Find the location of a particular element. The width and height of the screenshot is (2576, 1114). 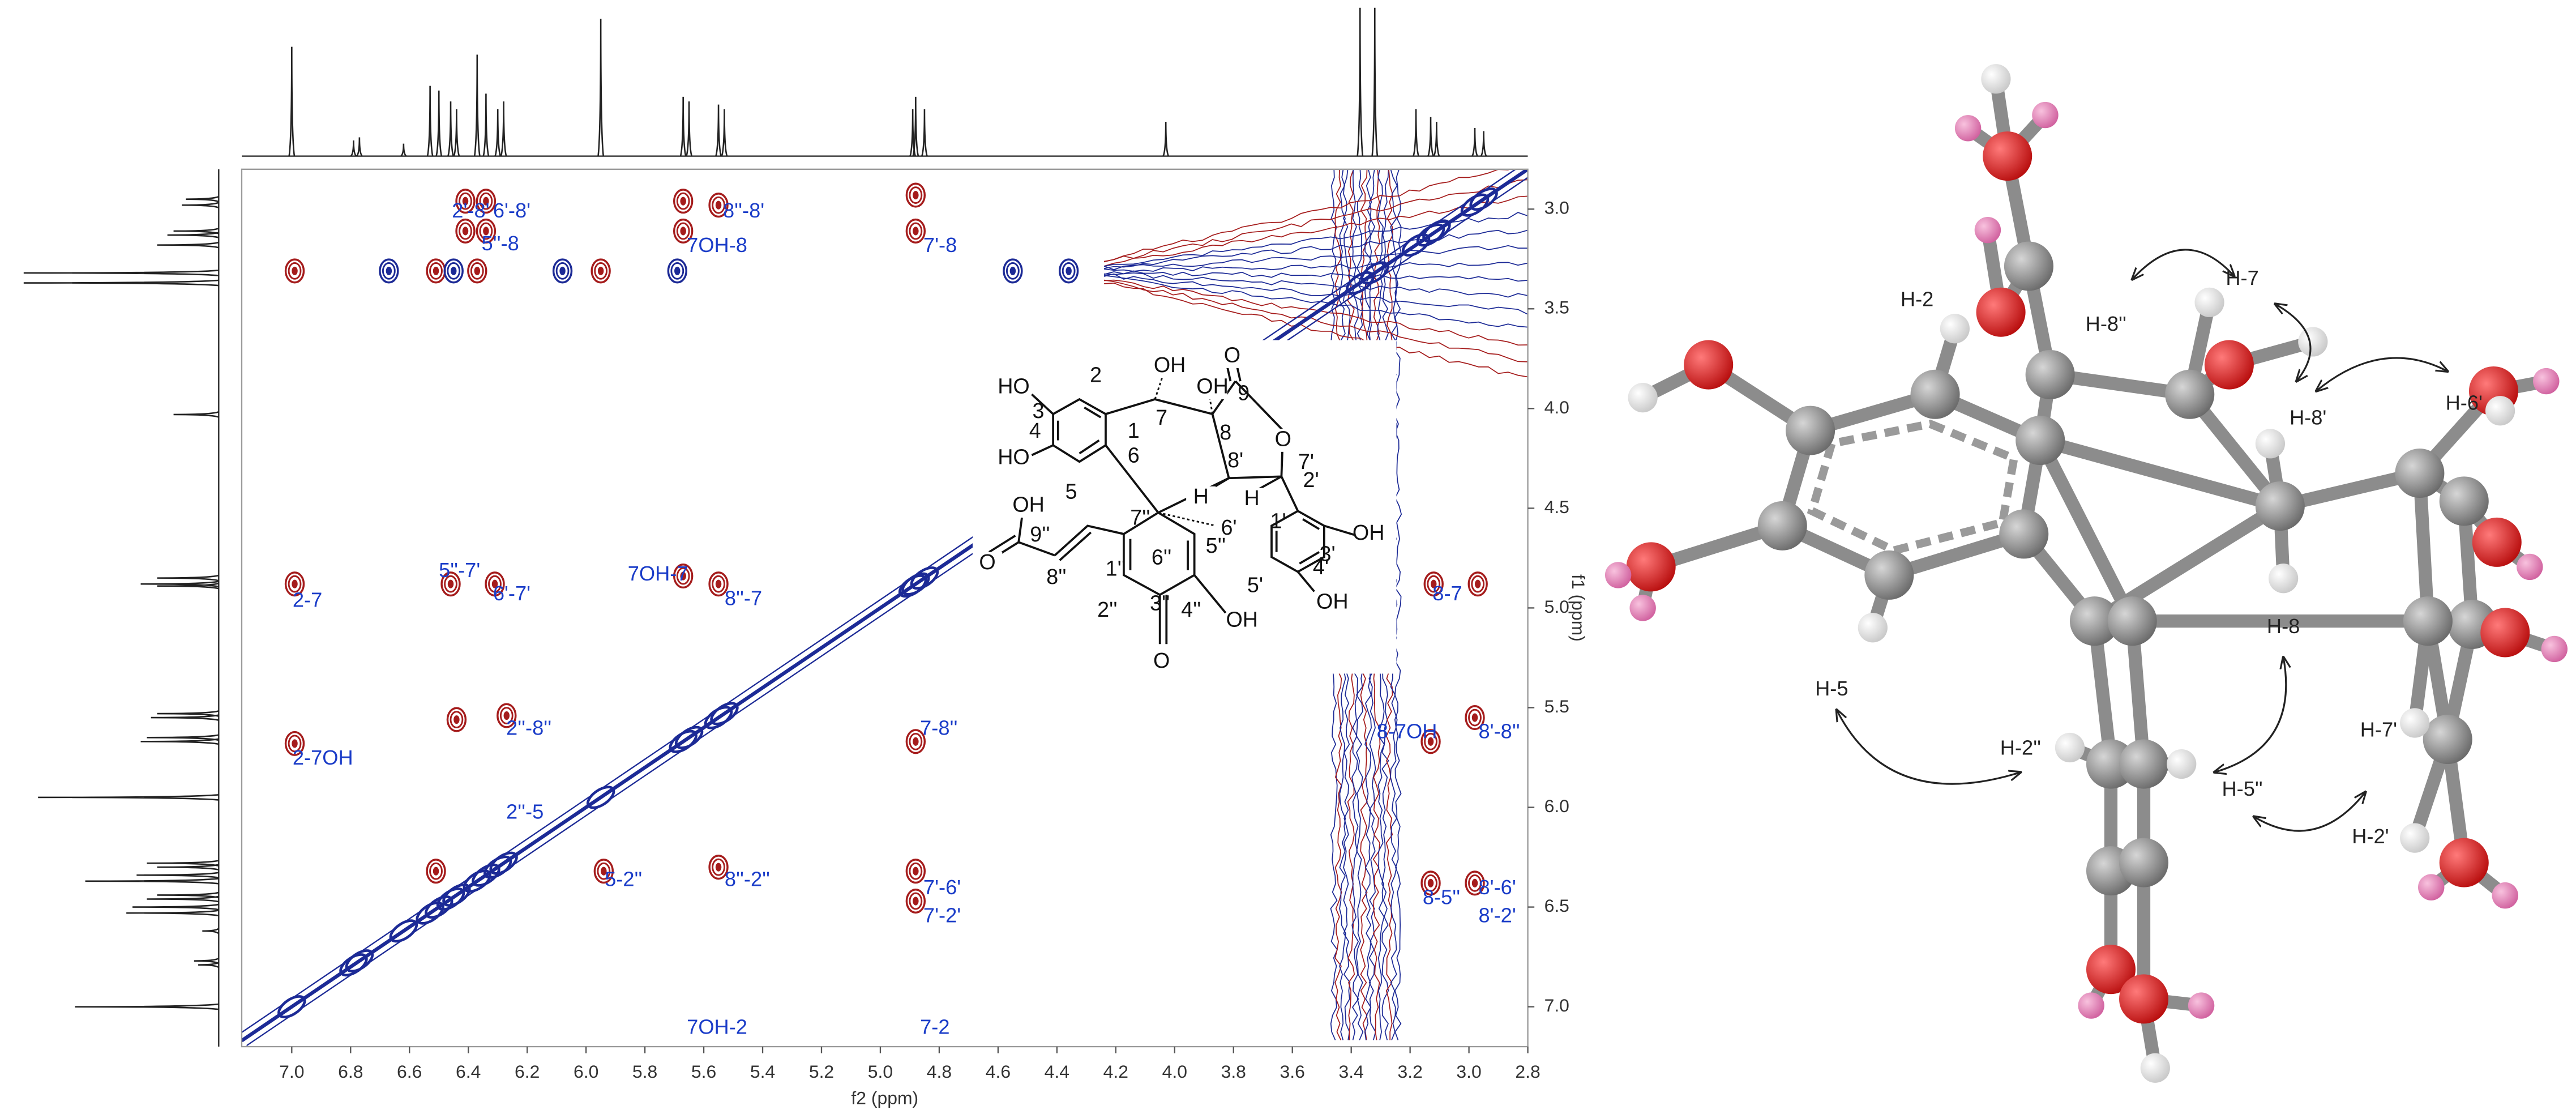

structure-label: 8'' is located at coordinates (1056, 576).